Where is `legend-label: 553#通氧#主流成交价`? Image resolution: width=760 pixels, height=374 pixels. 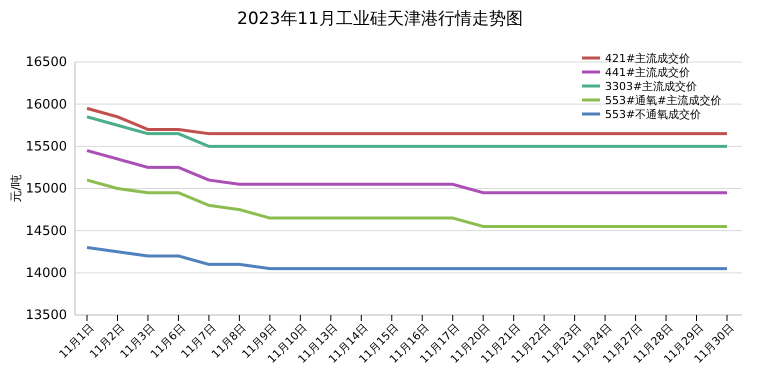 legend-label: 553#通氧#主流成交价 is located at coordinates (663, 100).